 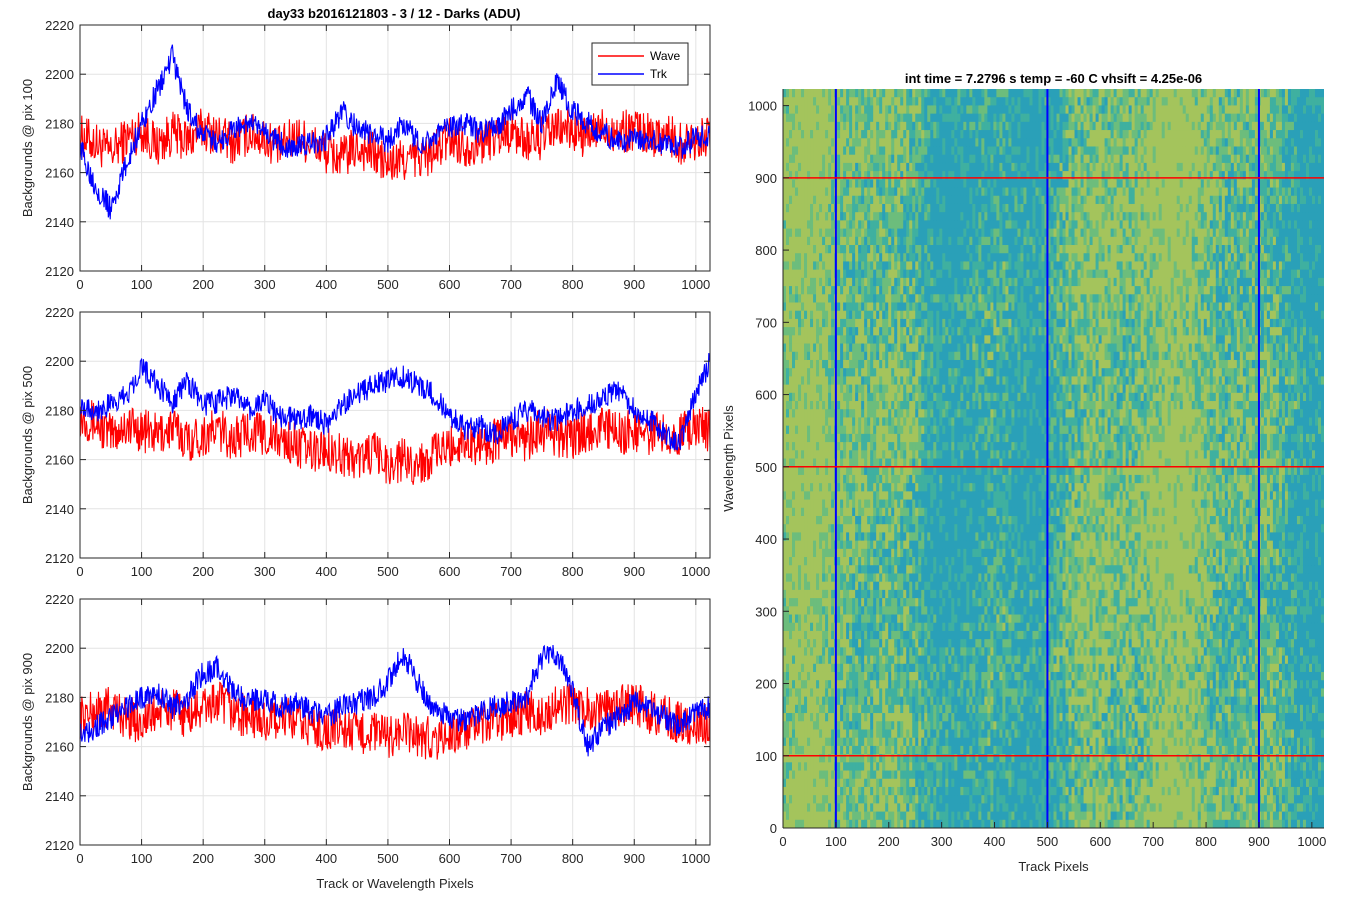 I want to click on y-axis-label: Backgrounds @ pix 900, so click(x=27, y=722).